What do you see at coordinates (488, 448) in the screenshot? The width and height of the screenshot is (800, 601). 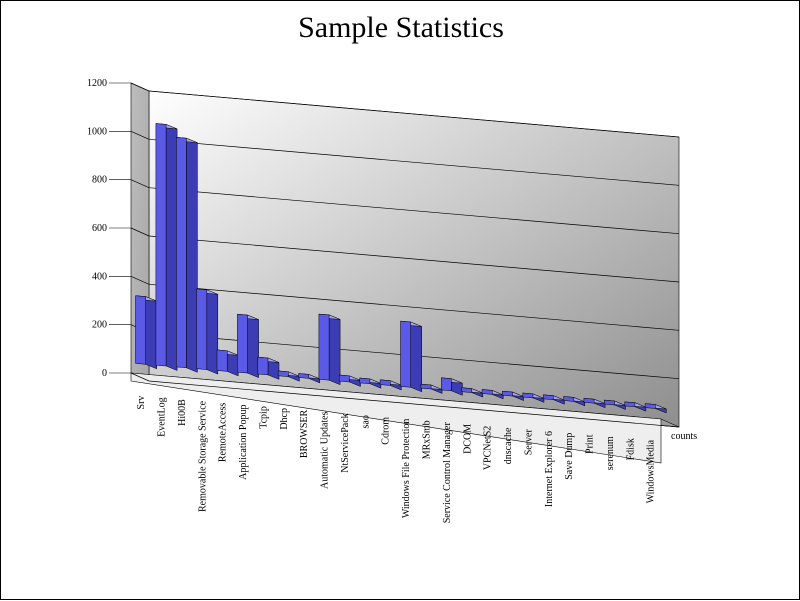 I see `category-label: VPCNetS2` at bounding box center [488, 448].